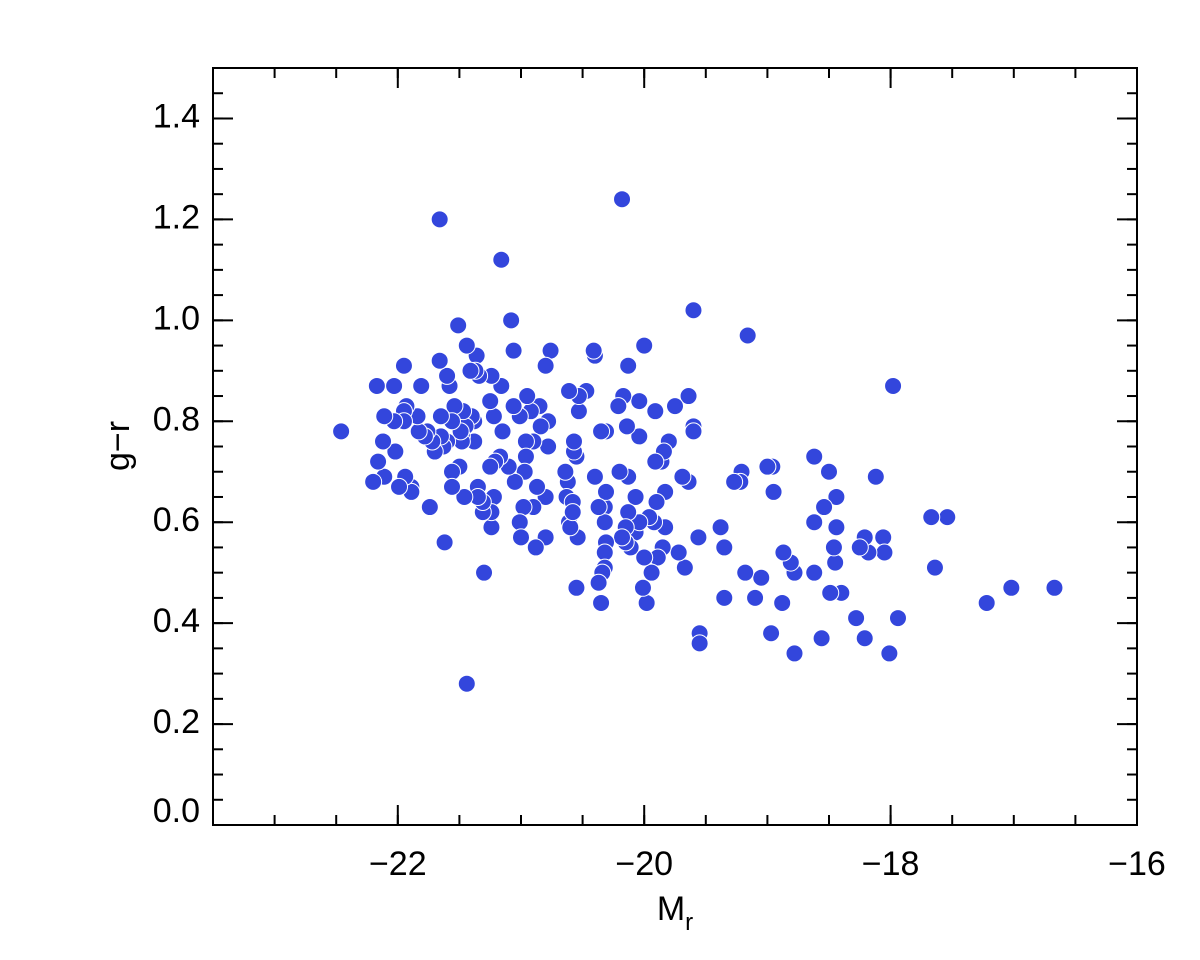 This screenshot has height=960, width=1200. I want to click on y-tick-label: 1.4, so click(176, 116).